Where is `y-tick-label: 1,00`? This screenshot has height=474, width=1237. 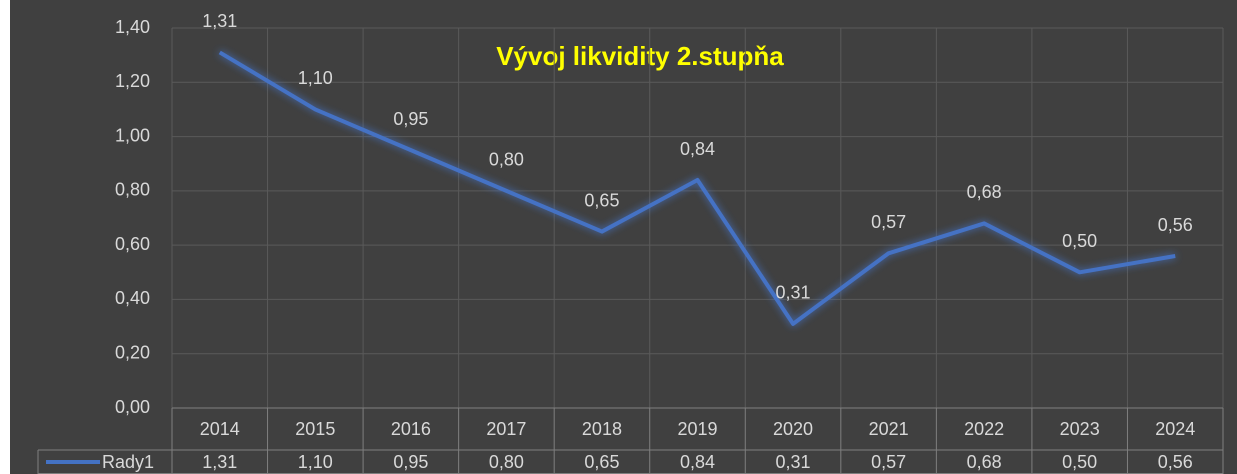 y-tick-label: 1,00 is located at coordinates (132, 135).